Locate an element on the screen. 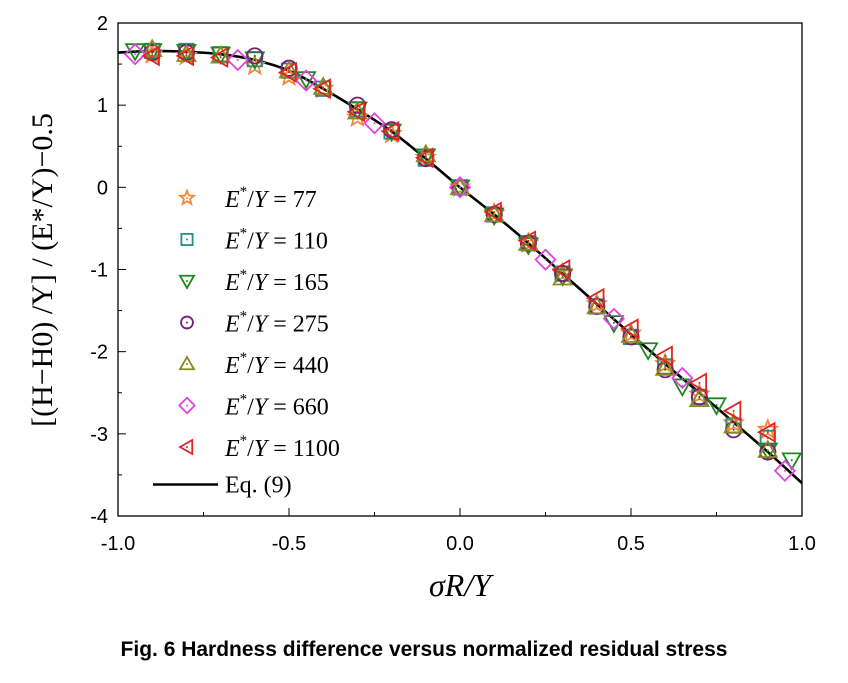  x-tick-label: -1.0 is located at coordinates (118, 544).